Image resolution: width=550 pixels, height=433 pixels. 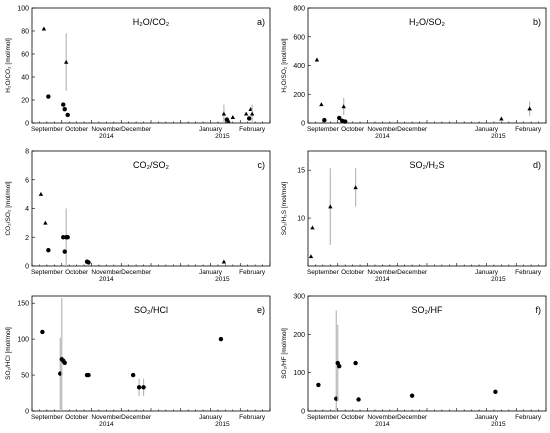 I want to click on y-axis-label: CO₂/SO₂ [mol/mol], so click(x=8, y=208).